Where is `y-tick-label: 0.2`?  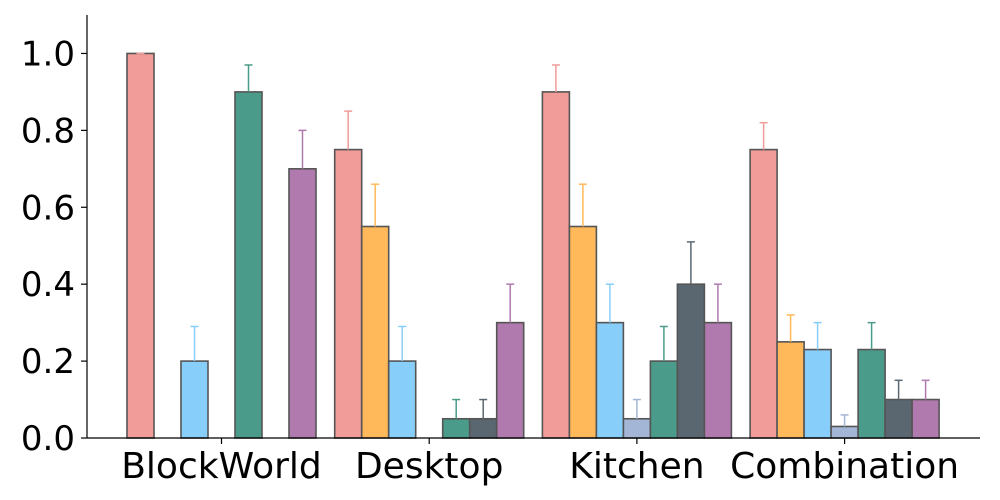 y-tick-label: 0.2 is located at coordinates (48, 362).